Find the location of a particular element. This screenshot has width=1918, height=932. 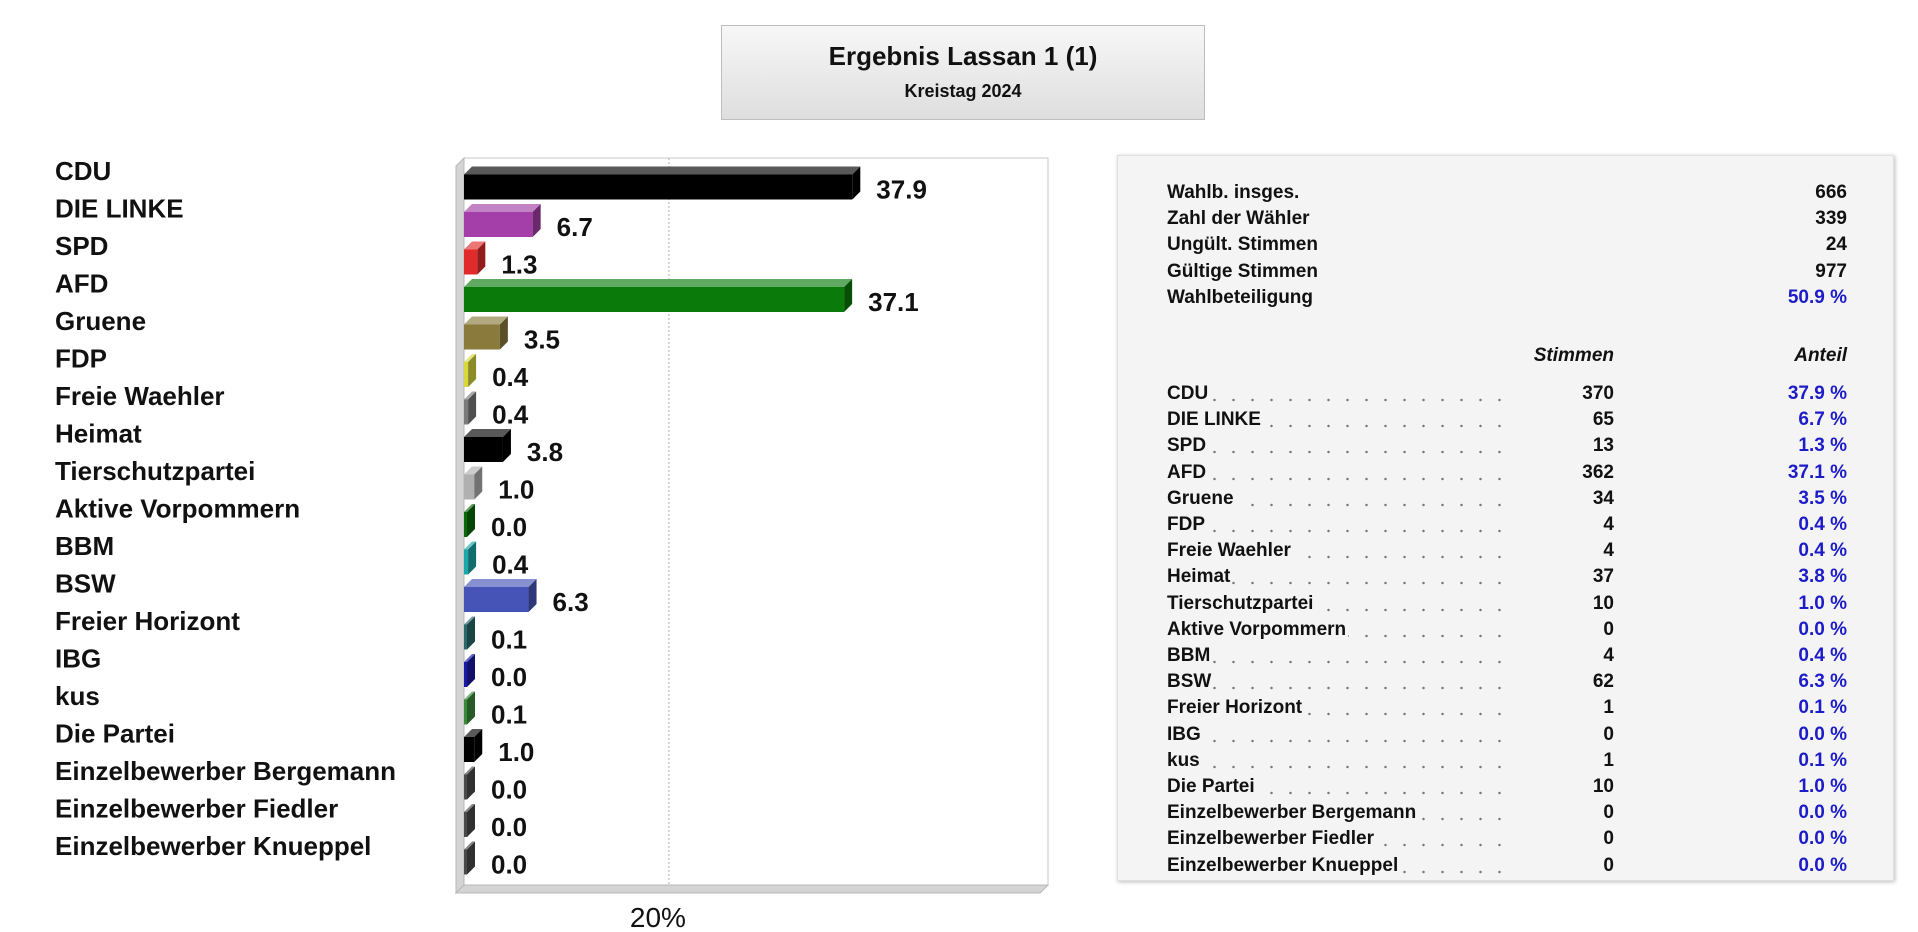

summary-row: Ungült. Stimmen 24 is located at coordinates (1507, 245).